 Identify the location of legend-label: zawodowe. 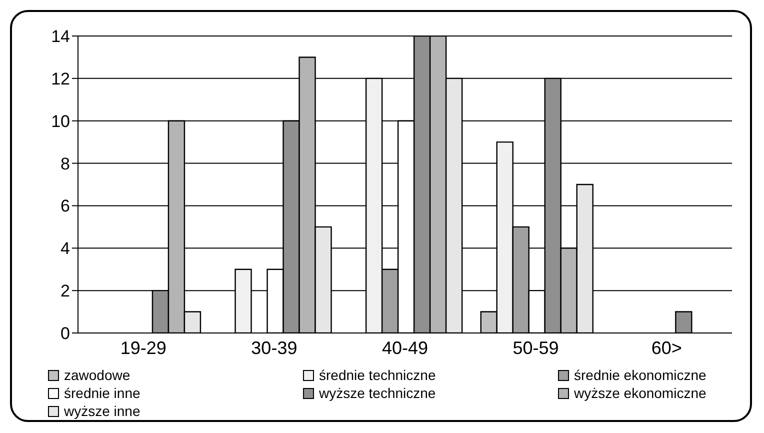
(97, 375).